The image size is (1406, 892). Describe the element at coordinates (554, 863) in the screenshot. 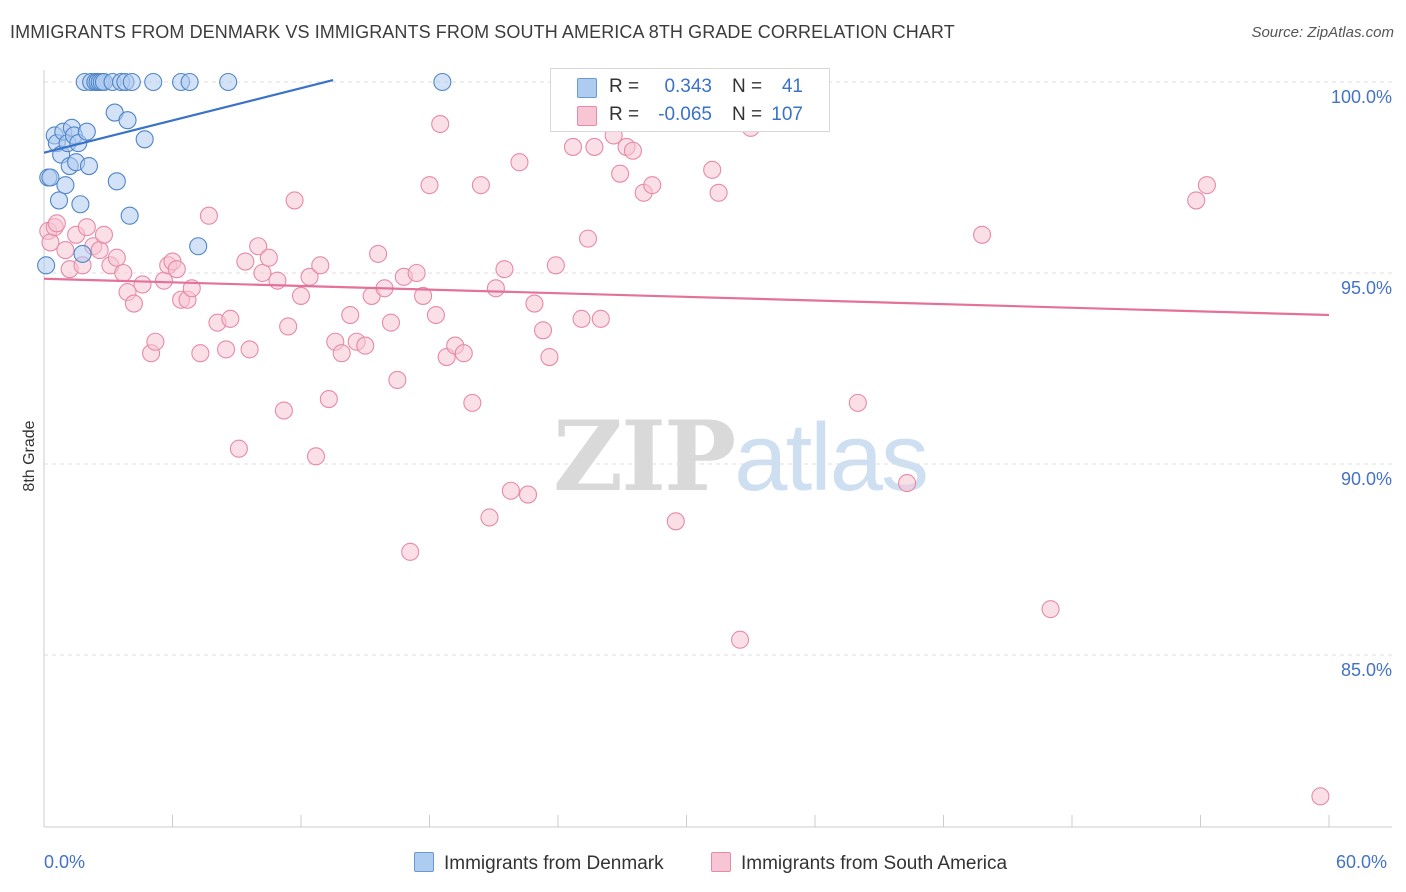

I see `legend-label-denmark: Immigrants from Denmark` at that location.